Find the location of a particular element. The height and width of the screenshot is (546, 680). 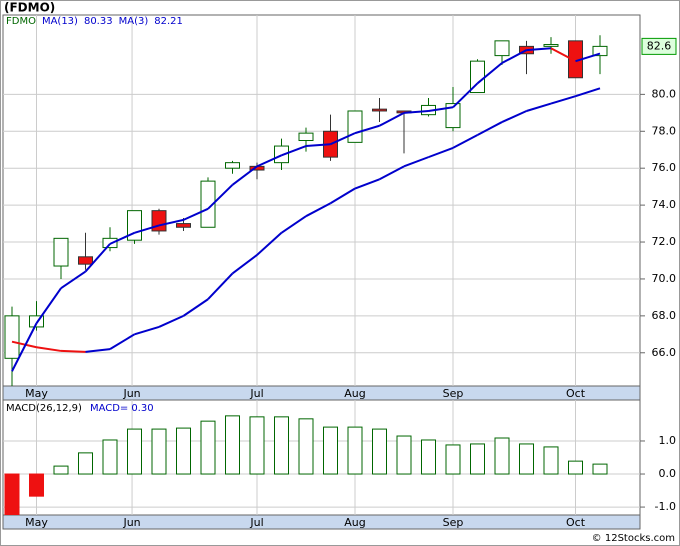

y-tick-label: -1.0 is located at coordinates (665, 506).